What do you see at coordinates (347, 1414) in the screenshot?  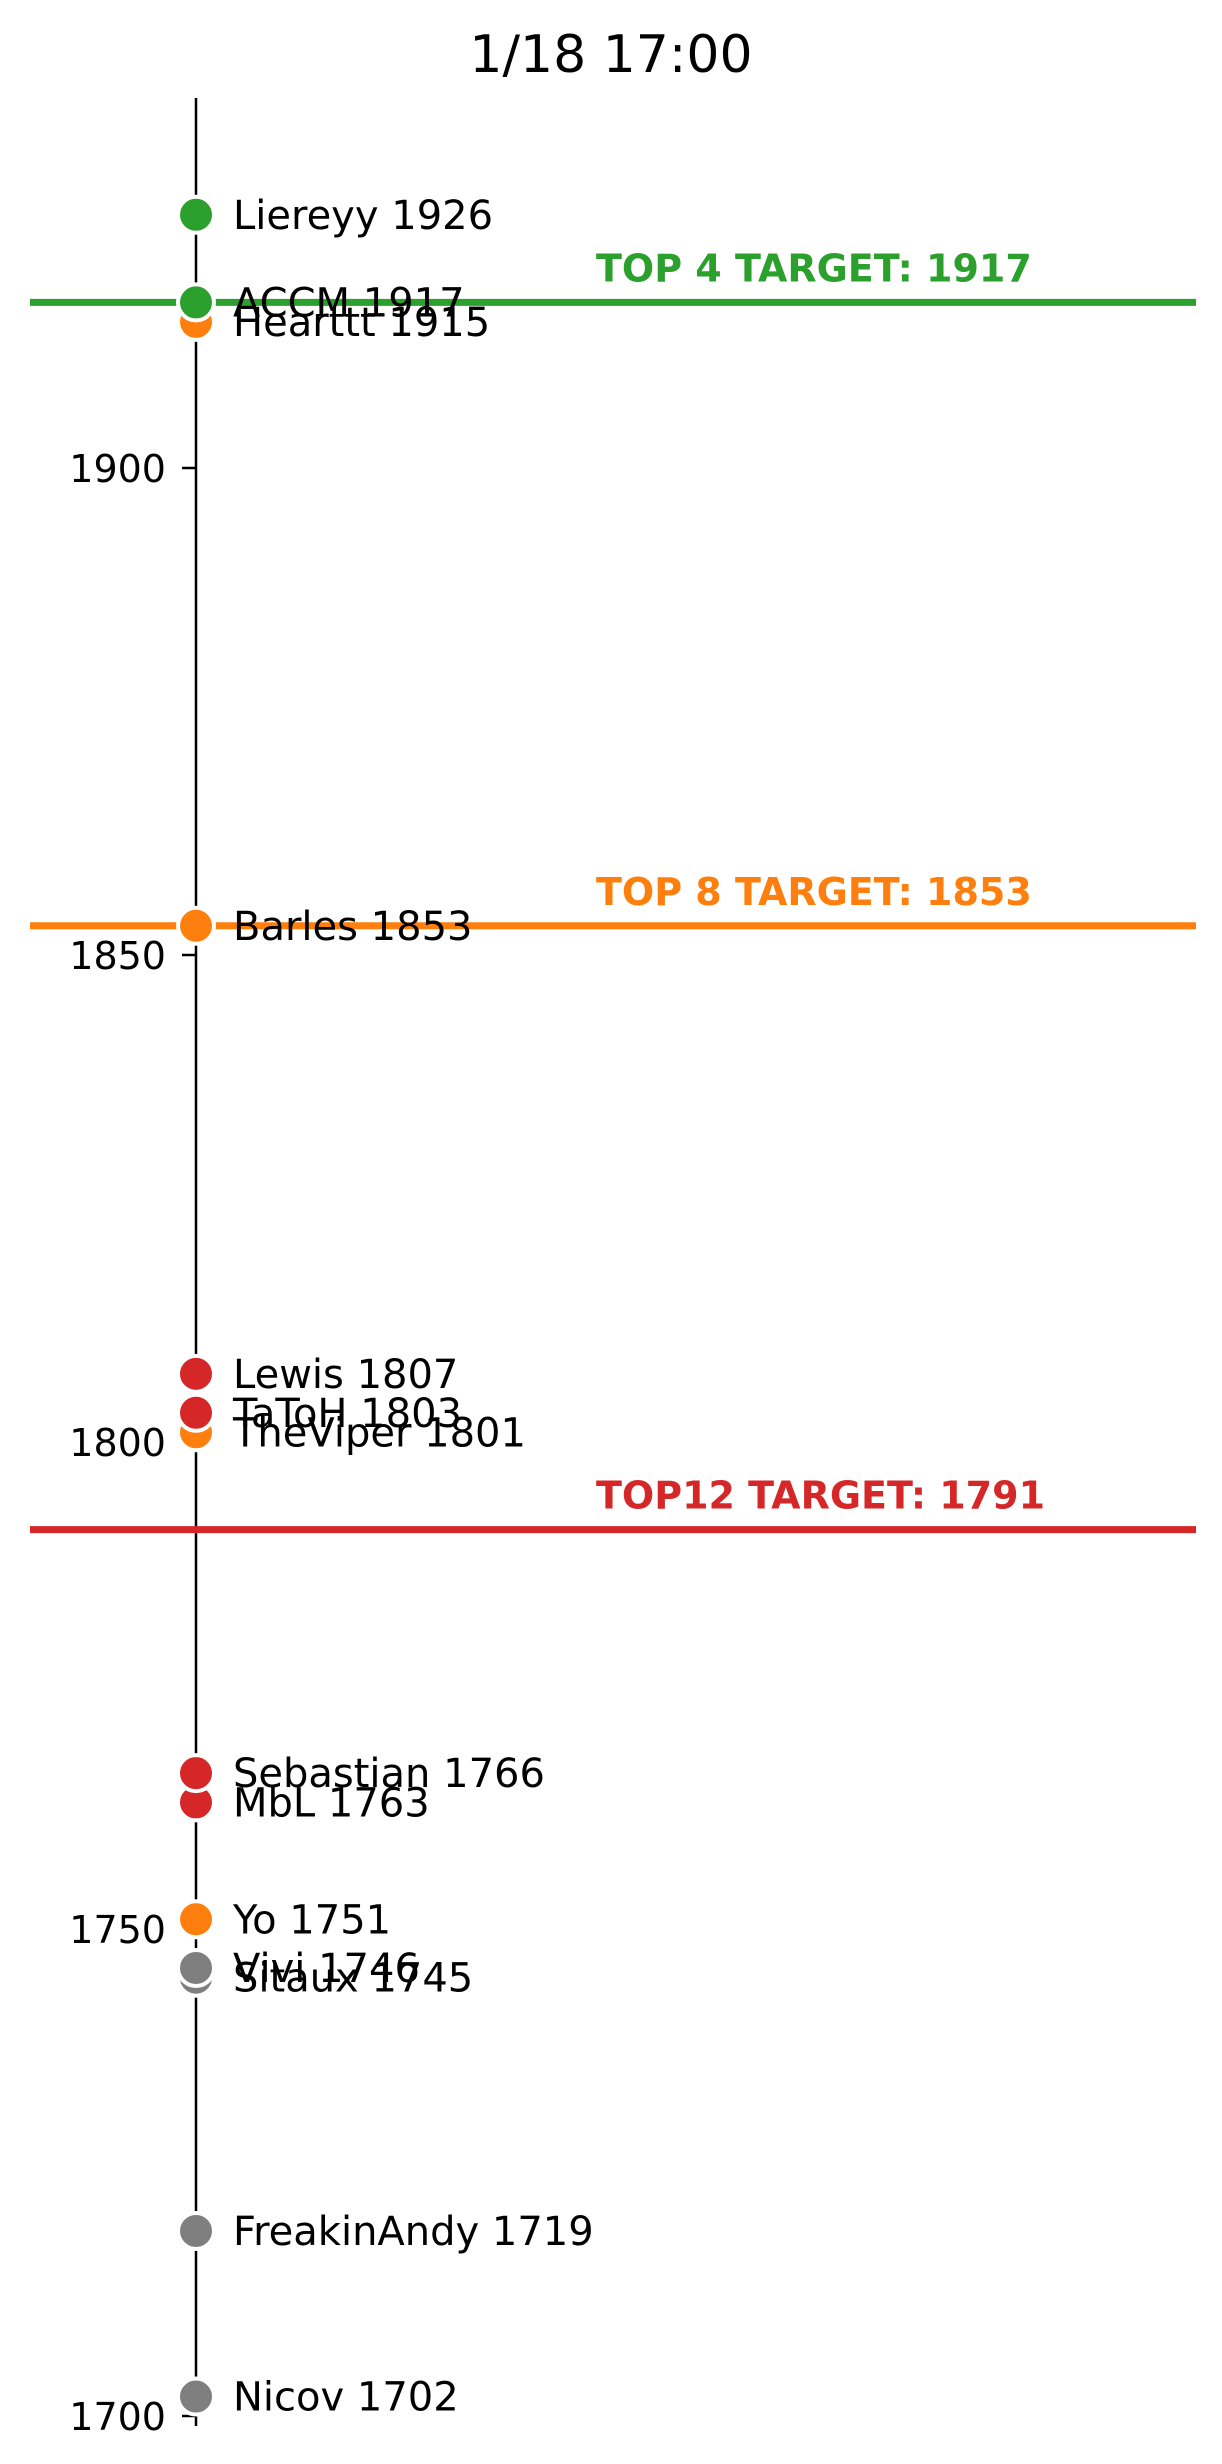 I see `point-label: TaToH 1803` at bounding box center [347, 1414].